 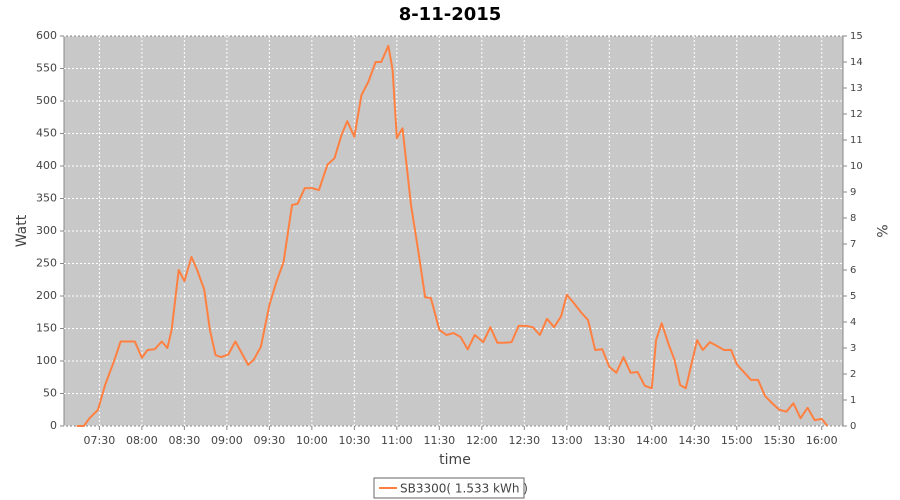 What do you see at coordinates (46, 230) in the screenshot?
I see `y-tick-label: 300` at bounding box center [46, 230].